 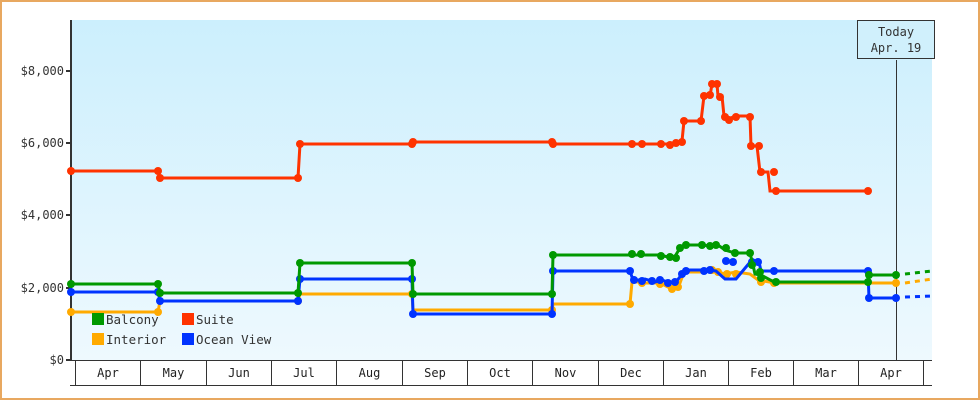 I want to click on x-tick-label: Dec, so click(x=631, y=373).